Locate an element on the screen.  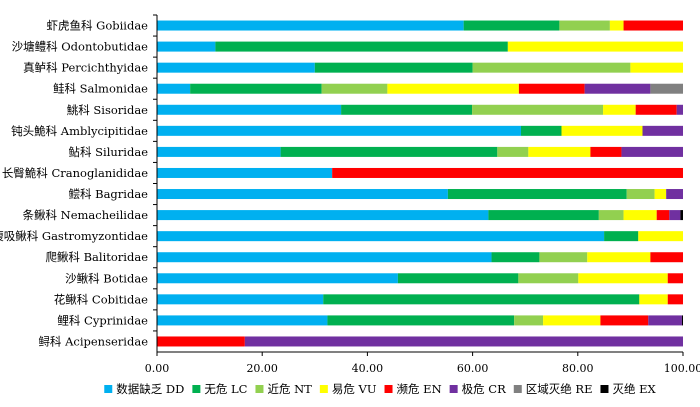
legend-item-8: 灭绝 EX is located at coordinates (628, 389).